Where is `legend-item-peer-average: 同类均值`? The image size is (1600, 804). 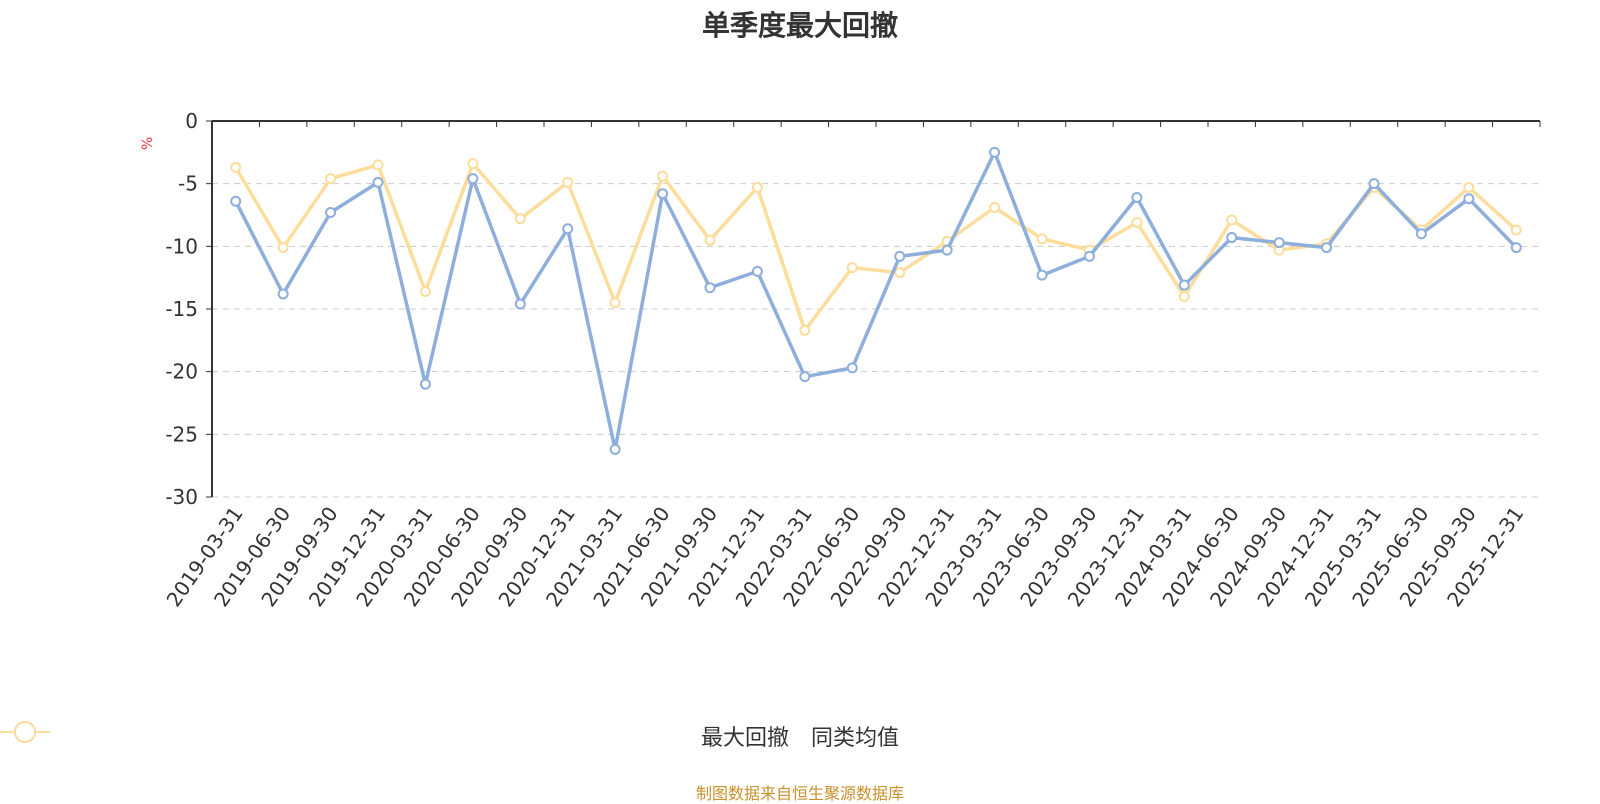 legend-item-peer-average: 同类均值 is located at coordinates (450, 736).